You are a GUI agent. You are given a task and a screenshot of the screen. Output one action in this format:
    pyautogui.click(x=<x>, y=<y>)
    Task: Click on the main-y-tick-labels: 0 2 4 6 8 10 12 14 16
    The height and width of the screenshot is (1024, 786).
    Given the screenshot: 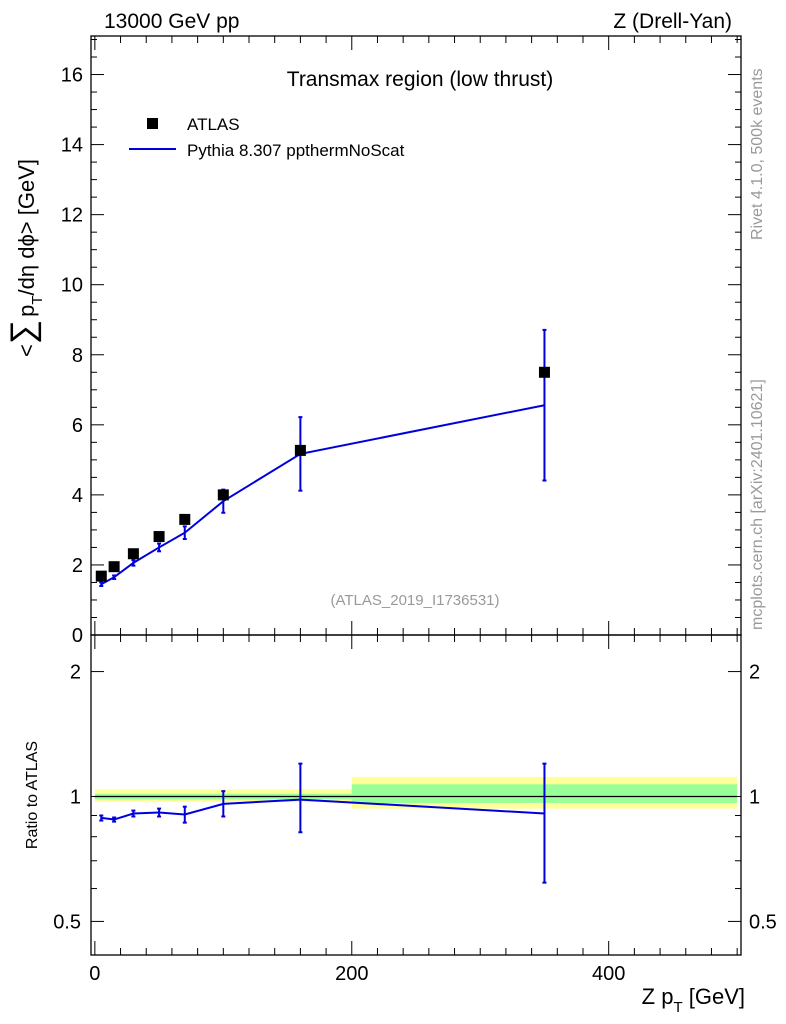 What is the action you would take?
    pyautogui.click(x=72, y=356)
    